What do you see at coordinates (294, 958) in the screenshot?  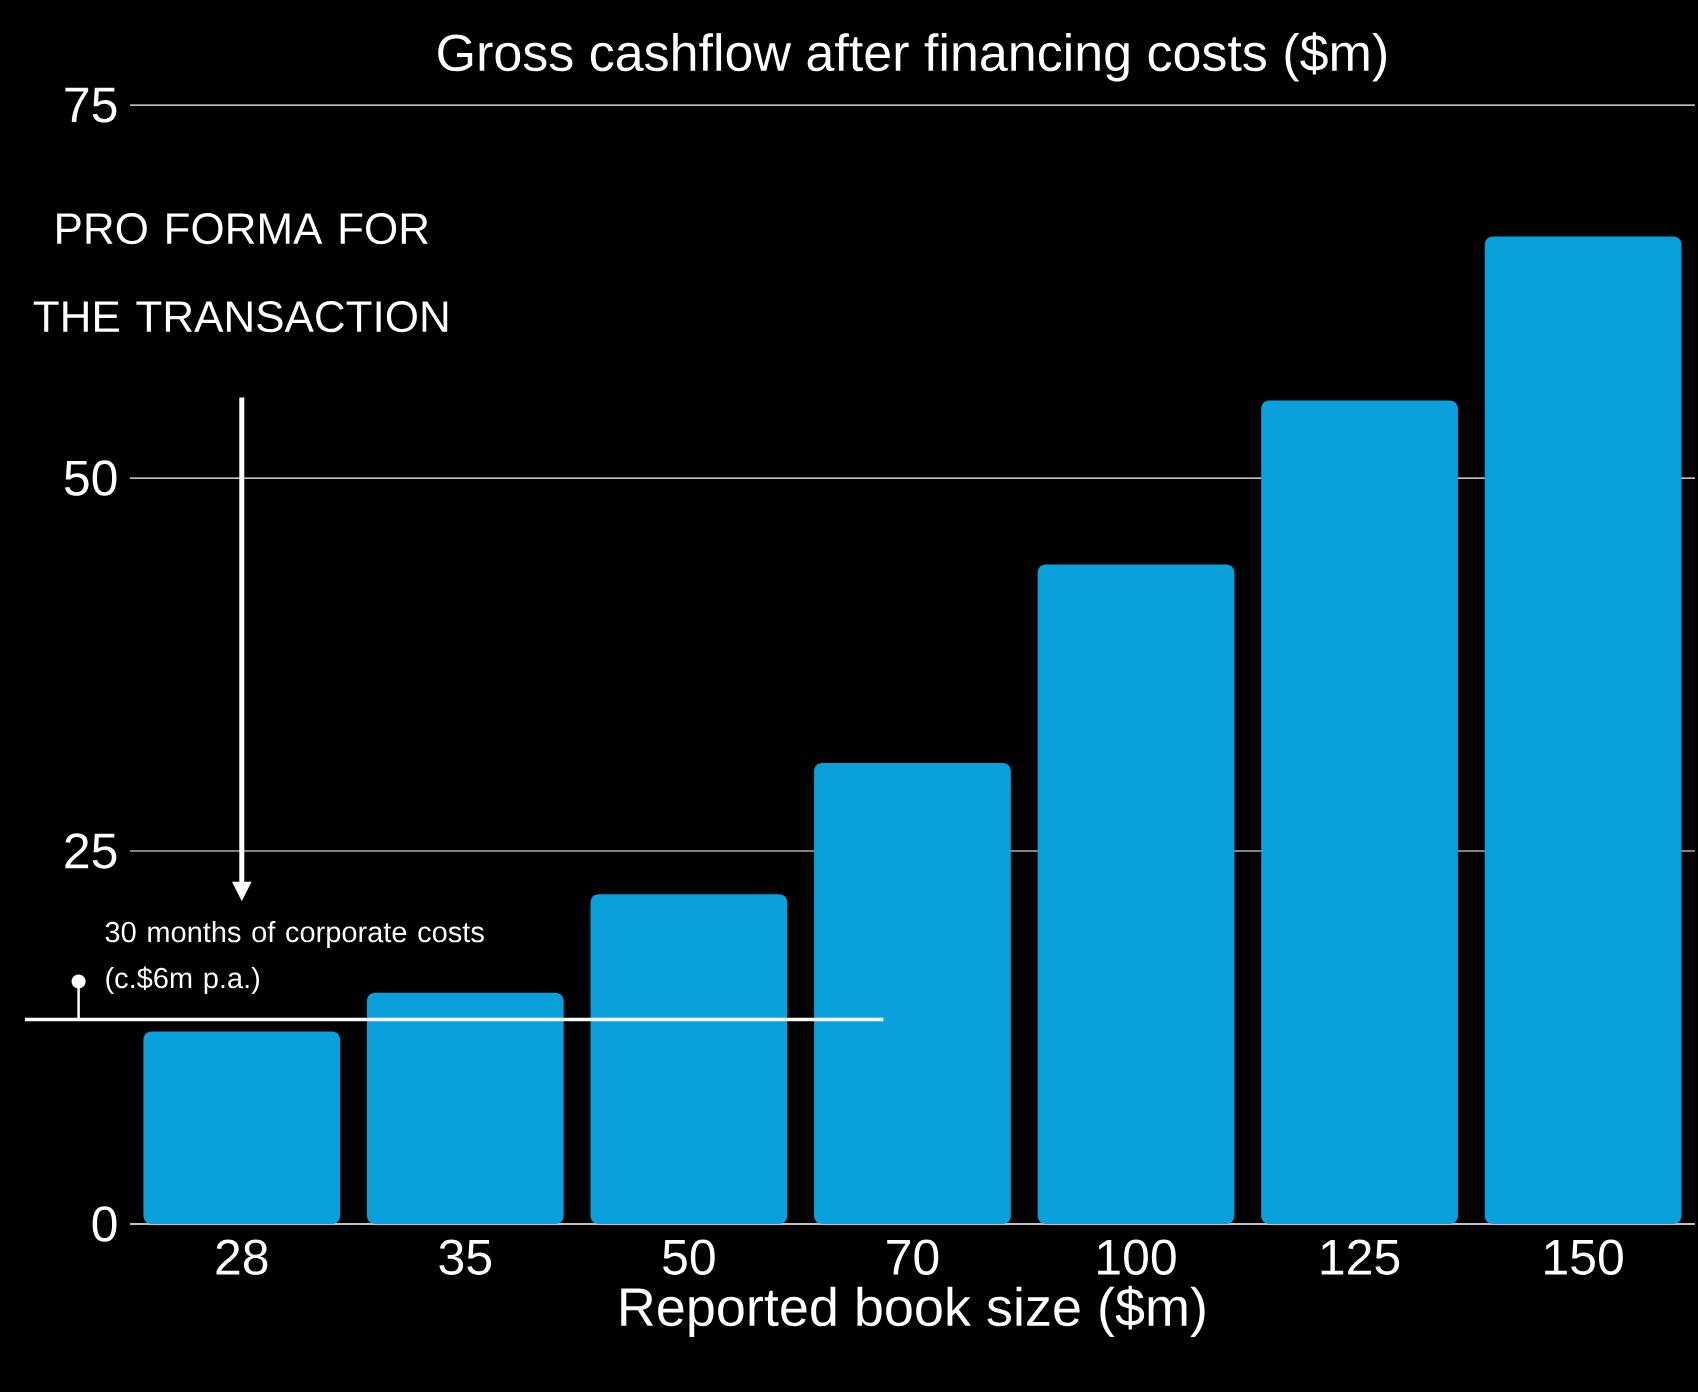 I see `legend-label: 30 months of corporate costs (c.$6m p.a.)` at bounding box center [294, 958].